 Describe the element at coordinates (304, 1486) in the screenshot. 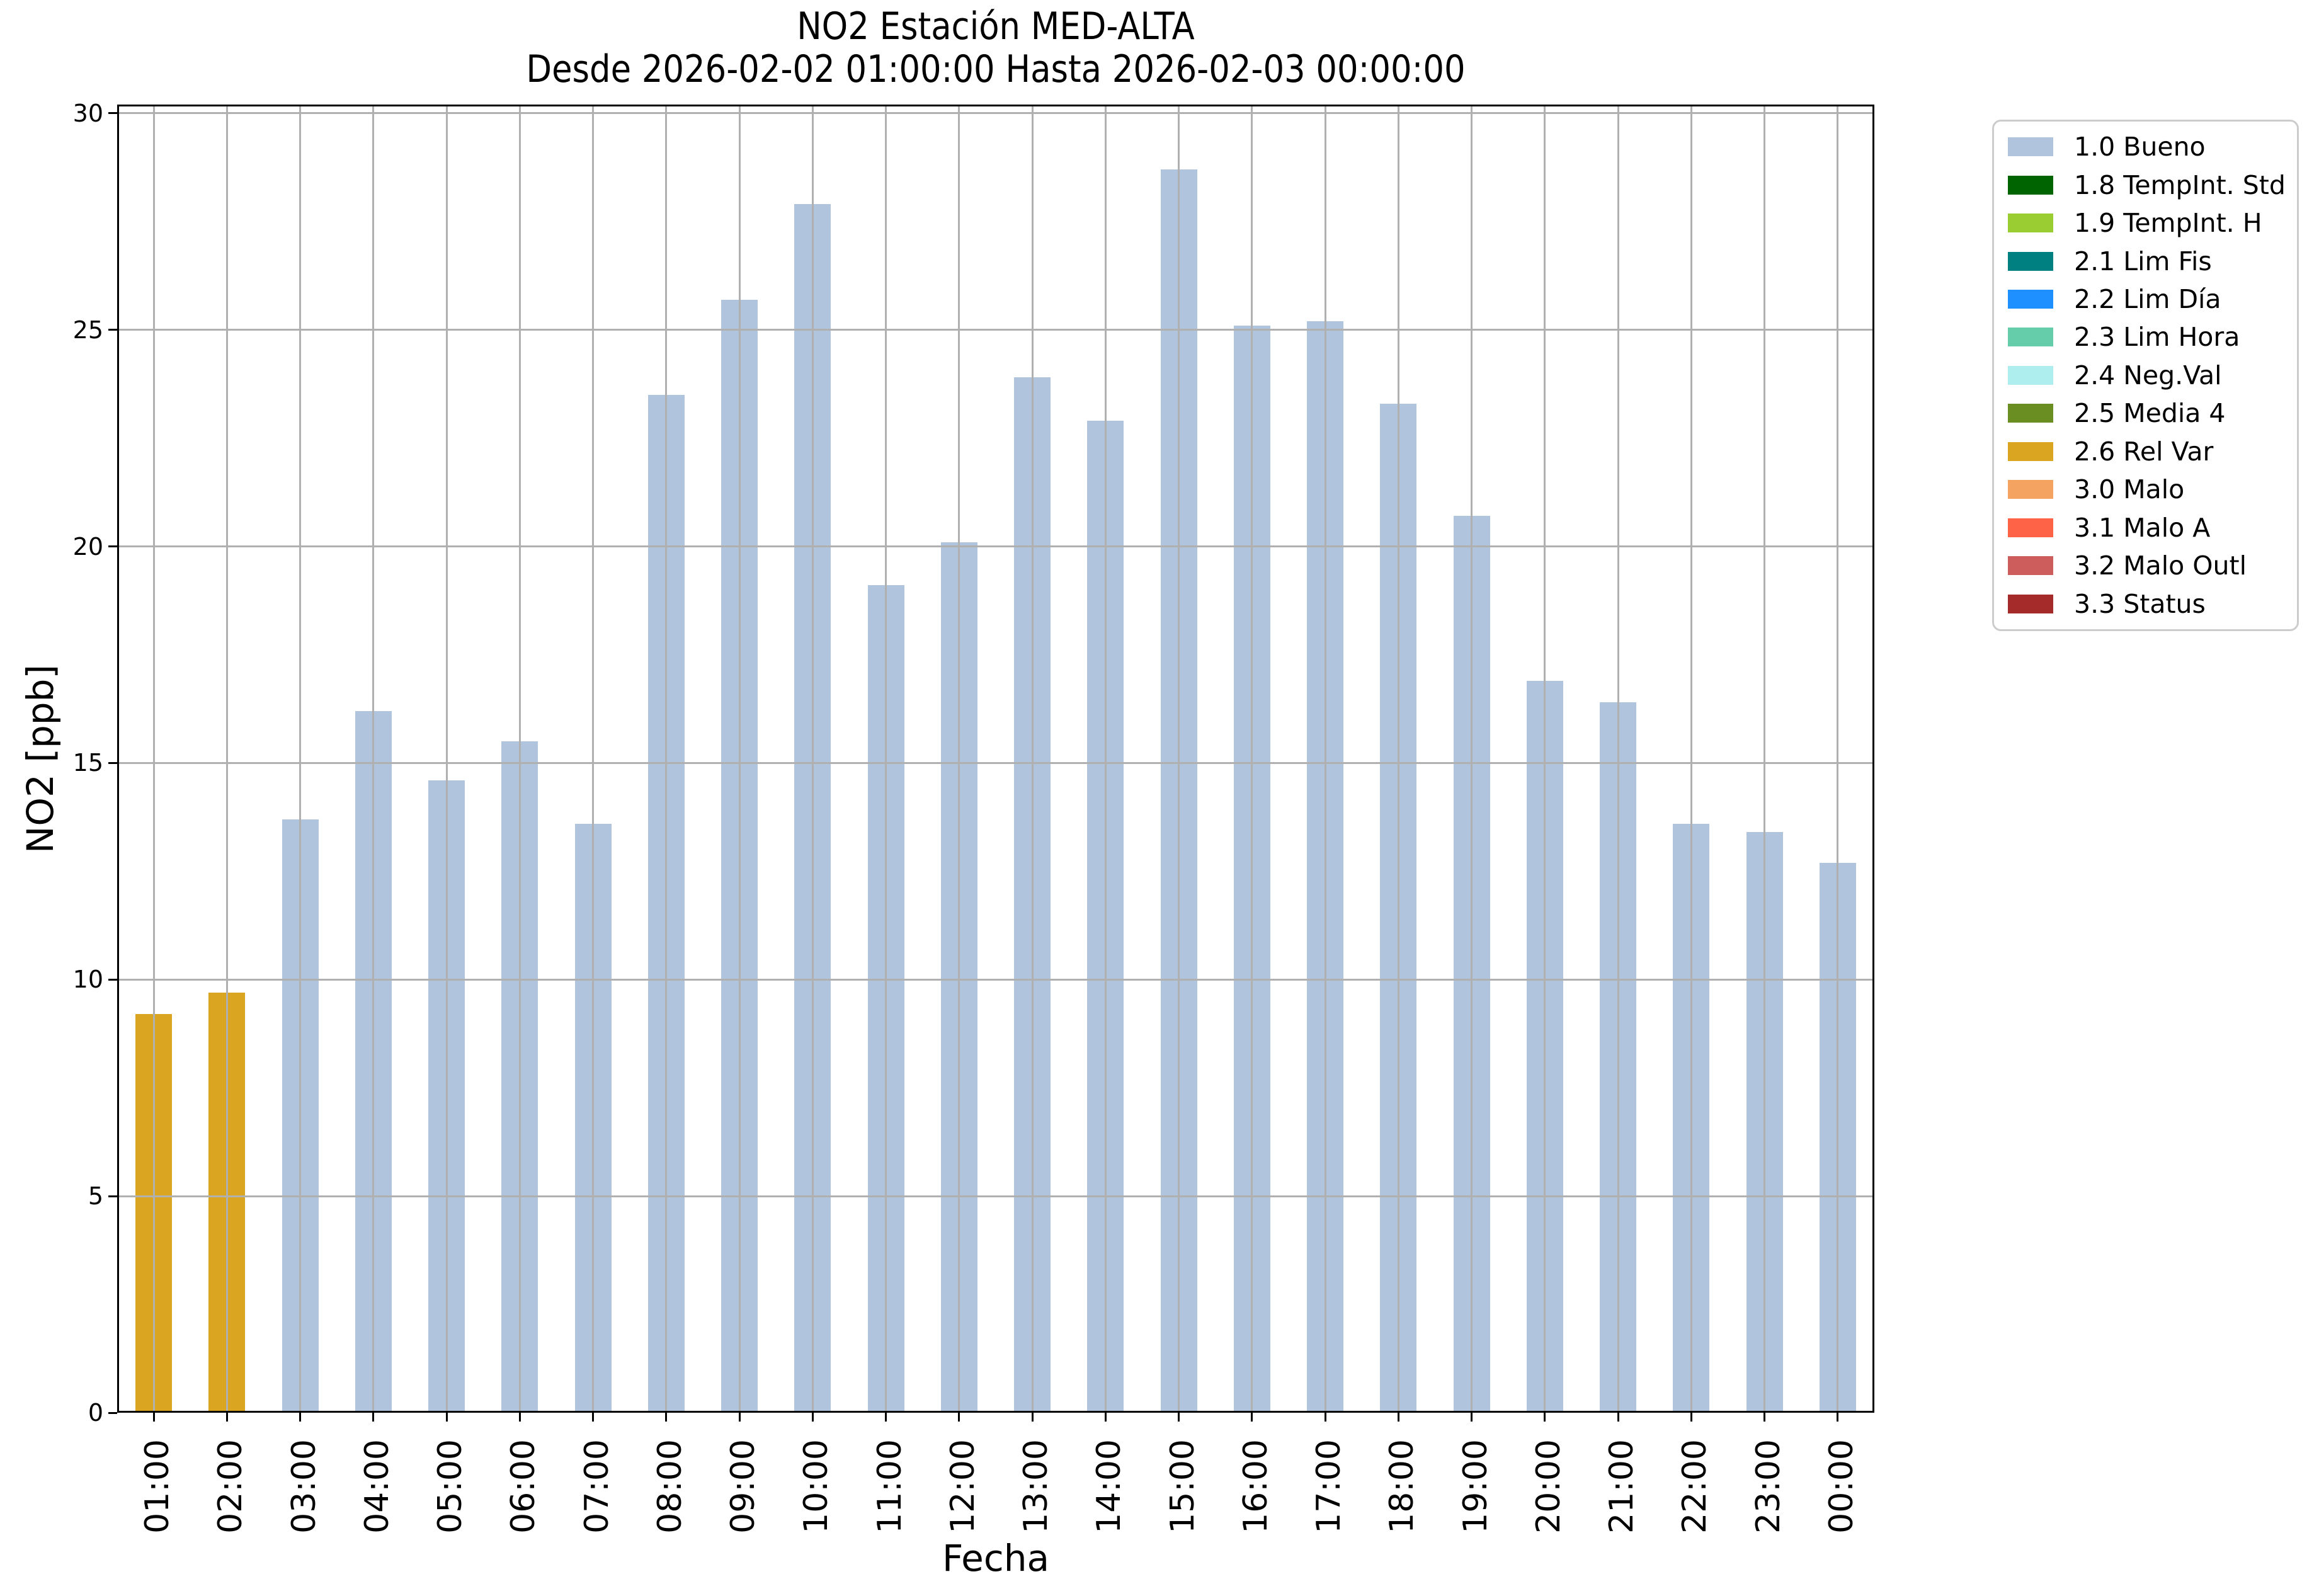

I see `x-tick-label: 03:00` at that location.